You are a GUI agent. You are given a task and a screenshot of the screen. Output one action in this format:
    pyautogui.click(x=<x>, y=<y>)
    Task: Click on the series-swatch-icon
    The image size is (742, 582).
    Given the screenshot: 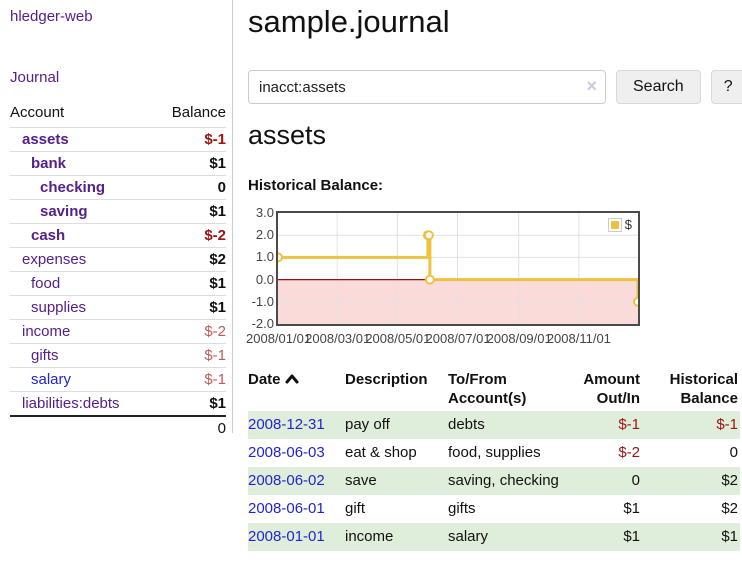 What is the action you would take?
    pyautogui.click(x=614, y=224)
    